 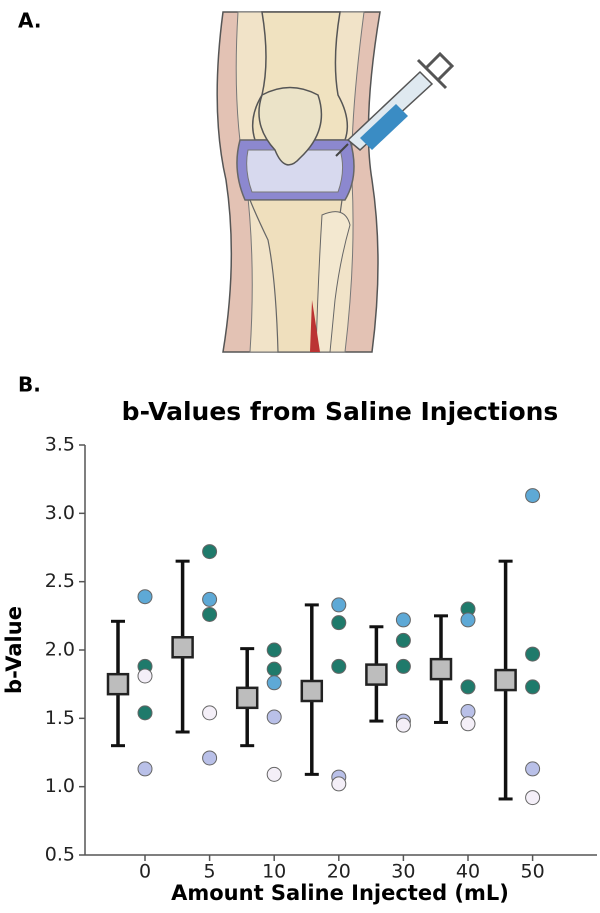 I want to click on y-tick-label: 3.0, so click(x=60, y=513).